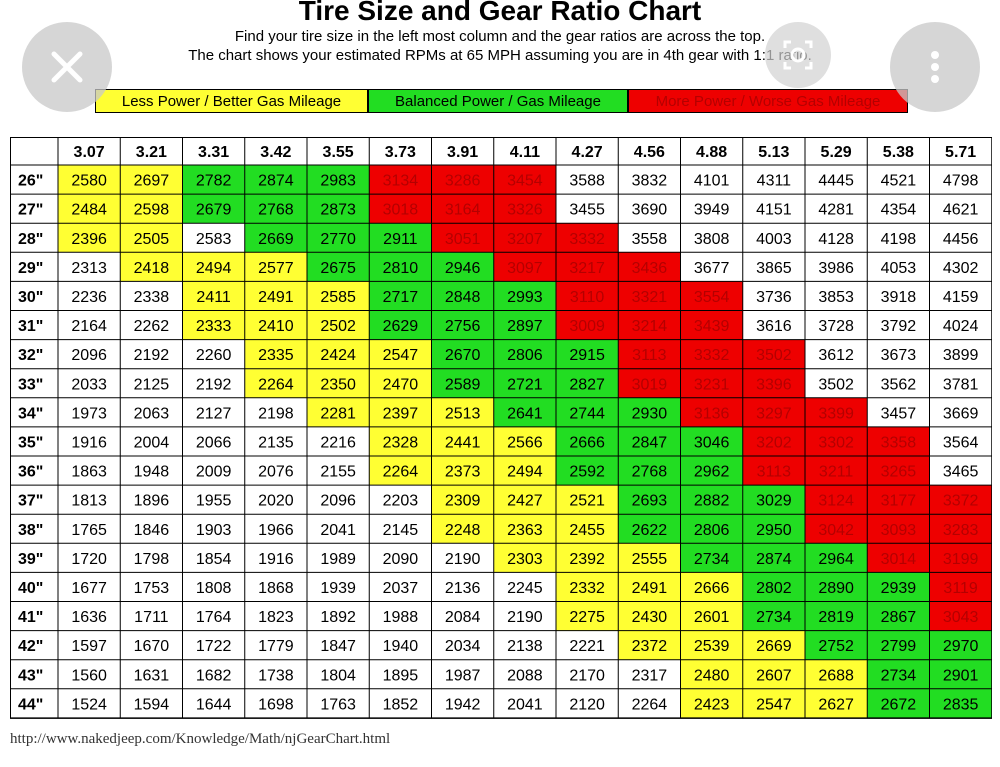 This screenshot has width=1000, height=767. I want to click on cell-value: 3899, so click(961, 355).